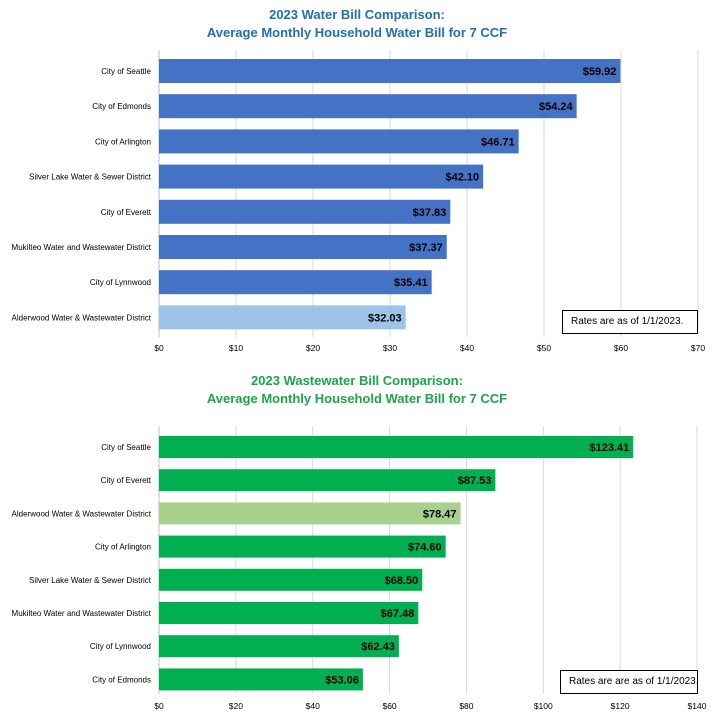 The width and height of the screenshot is (714, 717). I want to click on chart-title-line-1: 2023 Water Bill Comparison:, so click(357, 14).